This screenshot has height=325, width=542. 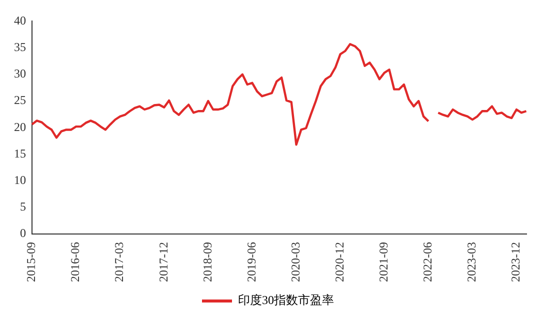 I want to click on y-tick-label: 15, so click(x=20, y=153).